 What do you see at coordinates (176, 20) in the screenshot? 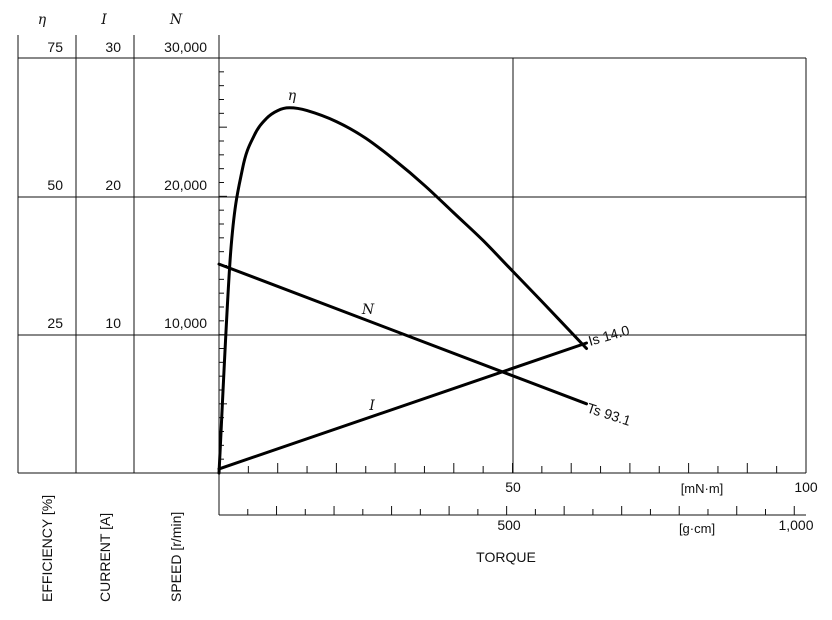
I see `speed-symbol: N` at bounding box center [176, 20].